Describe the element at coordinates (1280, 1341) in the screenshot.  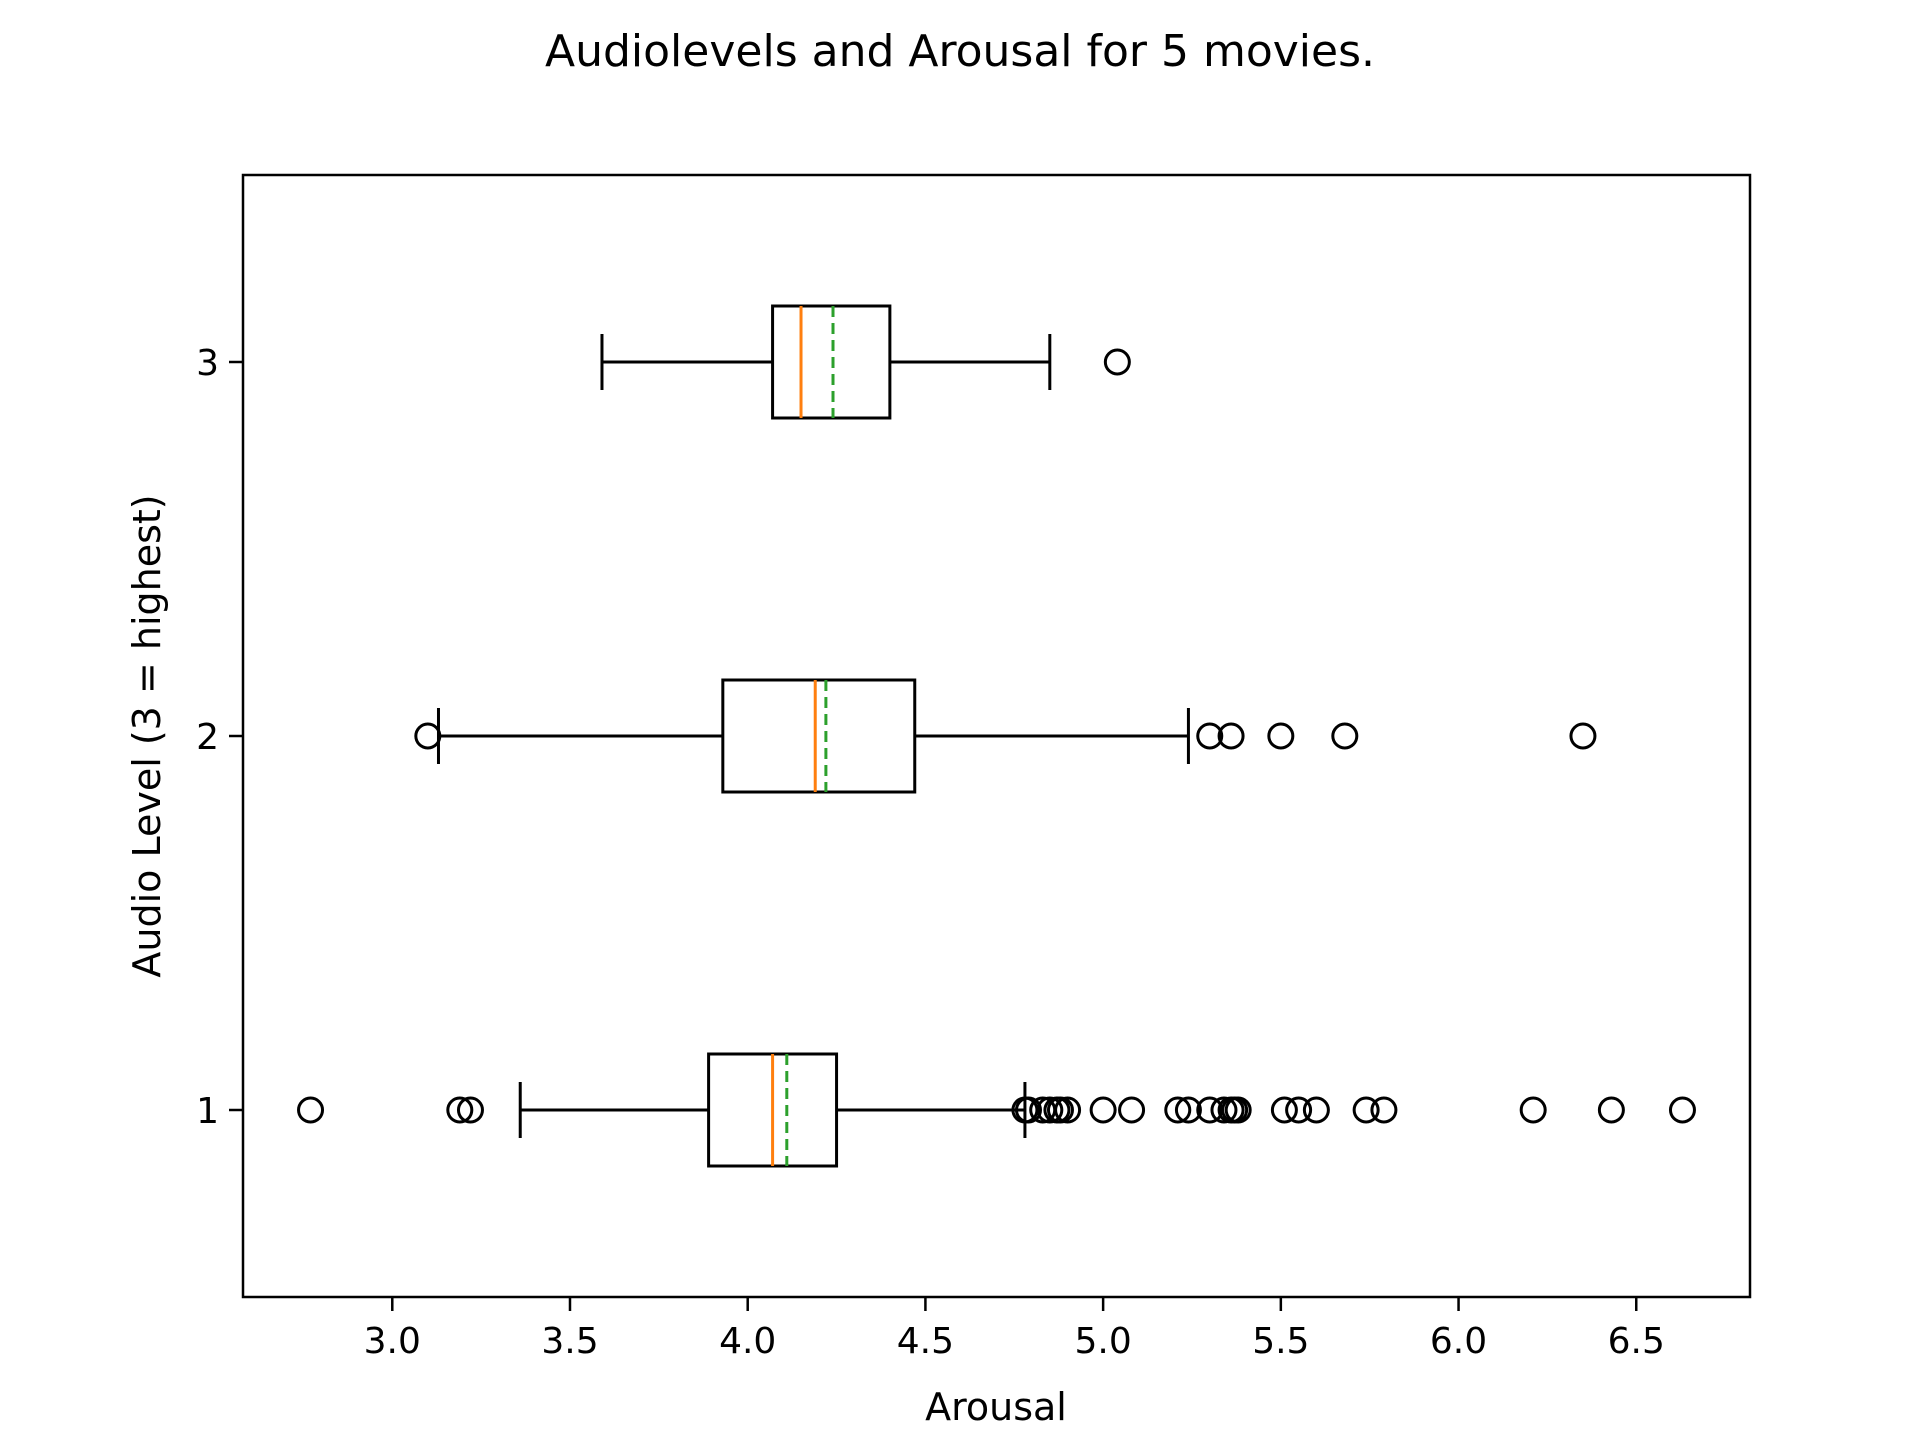
I see `x-tick-label: 5.5` at that location.